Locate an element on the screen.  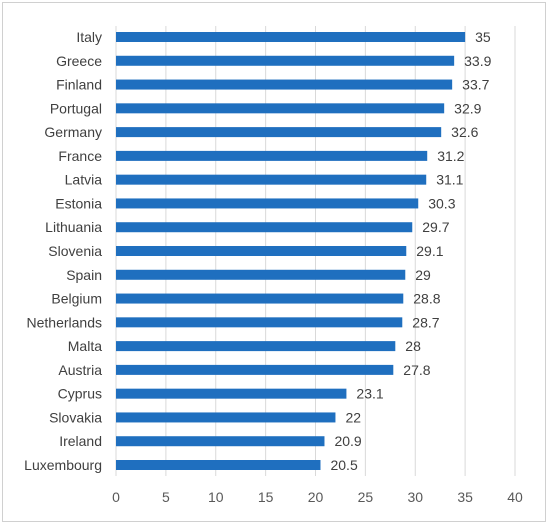
bar-latvia is located at coordinates (271, 179).